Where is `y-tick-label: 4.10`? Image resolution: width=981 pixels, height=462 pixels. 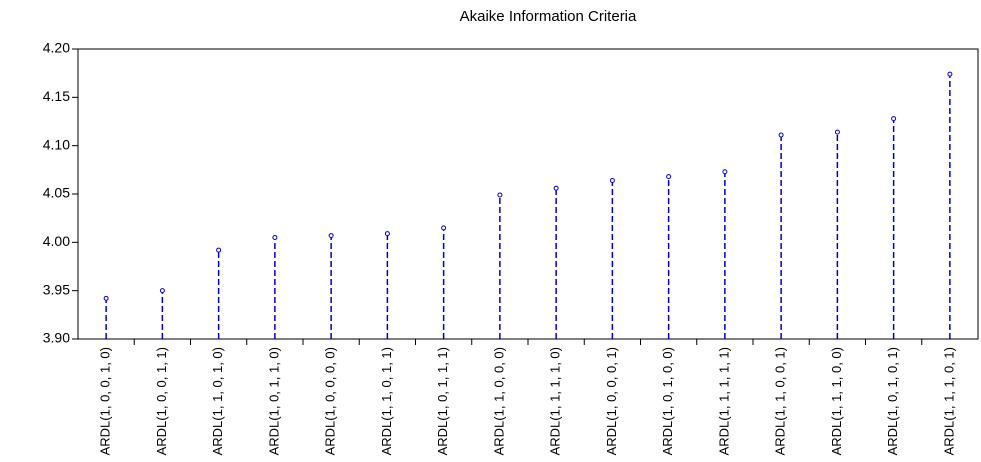 y-tick-label: 4.10 is located at coordinates (56, 144).